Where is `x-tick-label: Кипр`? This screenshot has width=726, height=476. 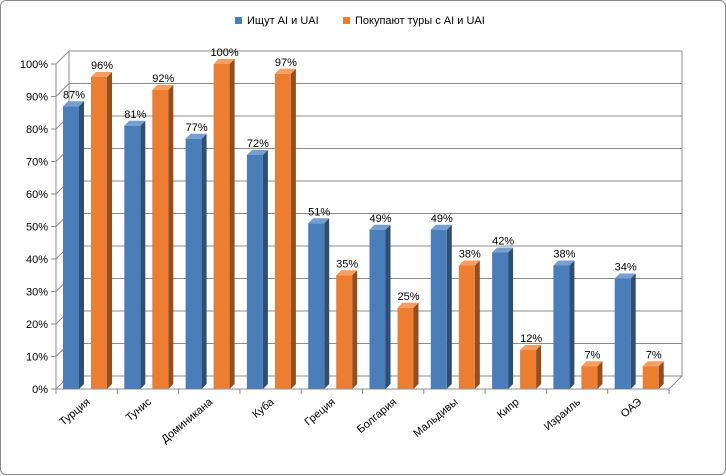 x-tick-label: Кипр is located at coordinates (508, 408).